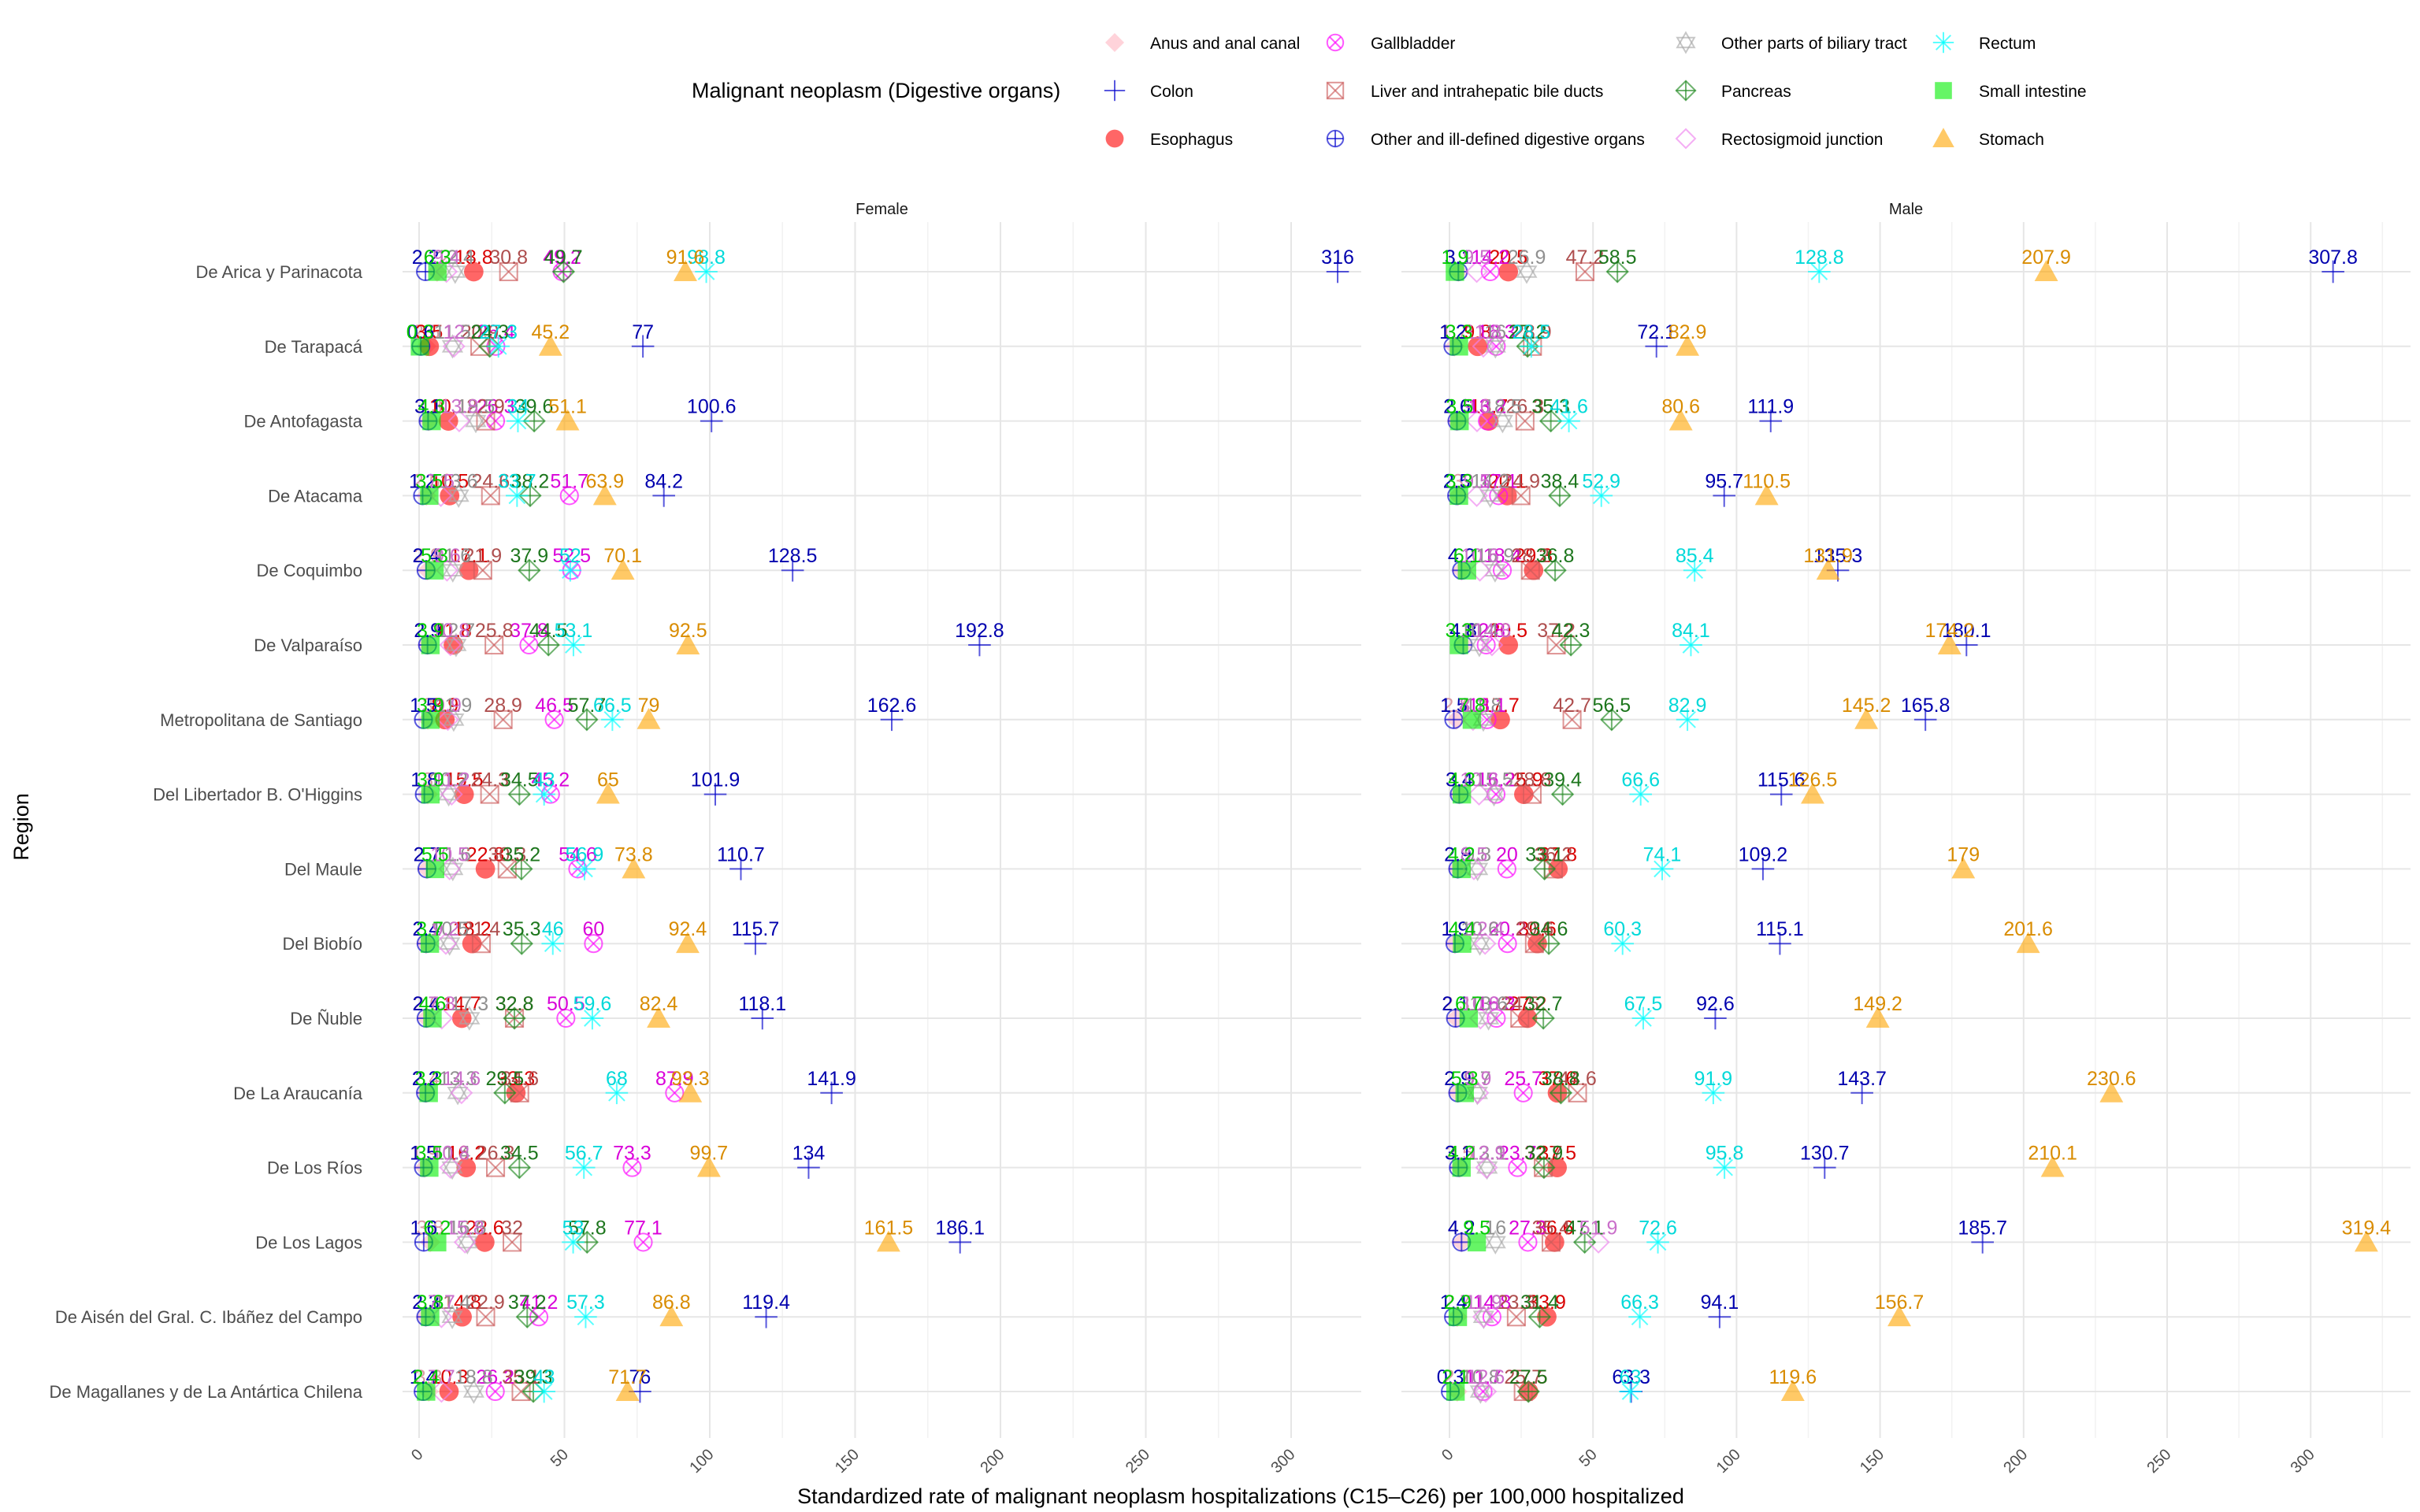 This screenshot has height=1512, width=2420. What do you see at coordinates (1480, 631) in the screenshot?
I see `data-label: 10.4` at bounding box center [1480, 631].